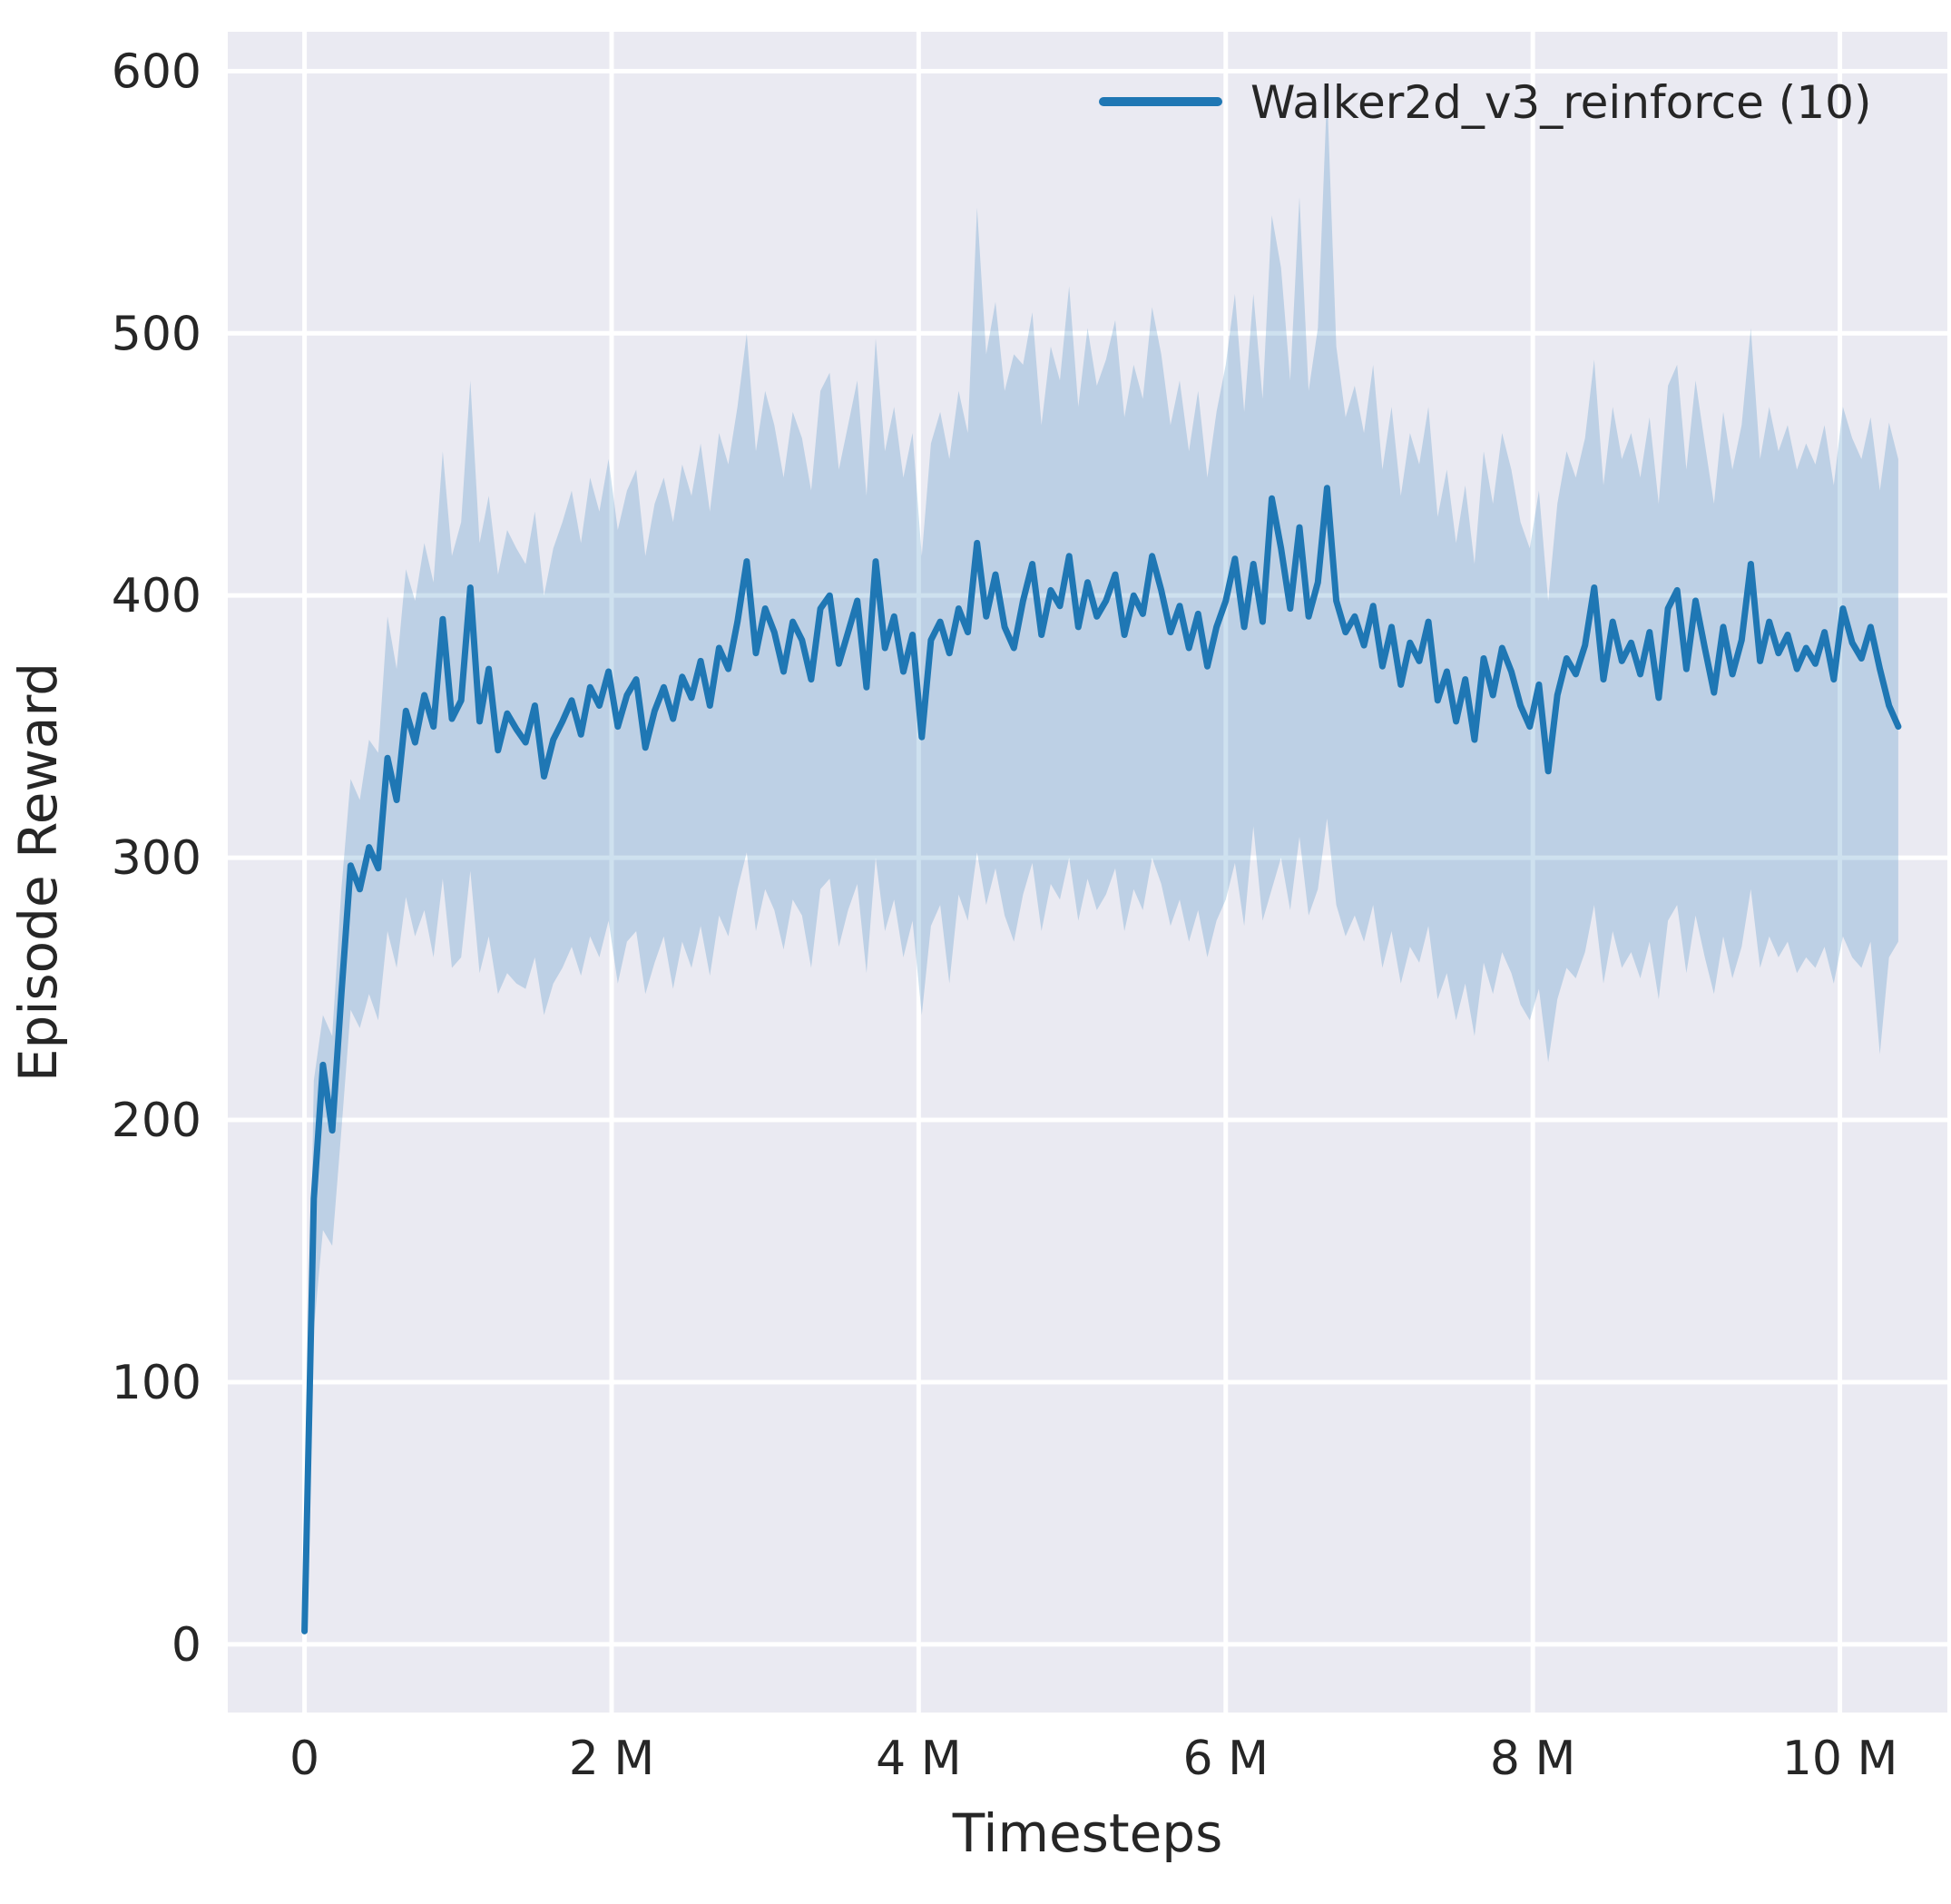 This screenshot has width=1951, height=1904. What do you see at coordinates (157, 858) in the screenshot?
I see `y-tick-label: 300` at bounding box center [157, 858].